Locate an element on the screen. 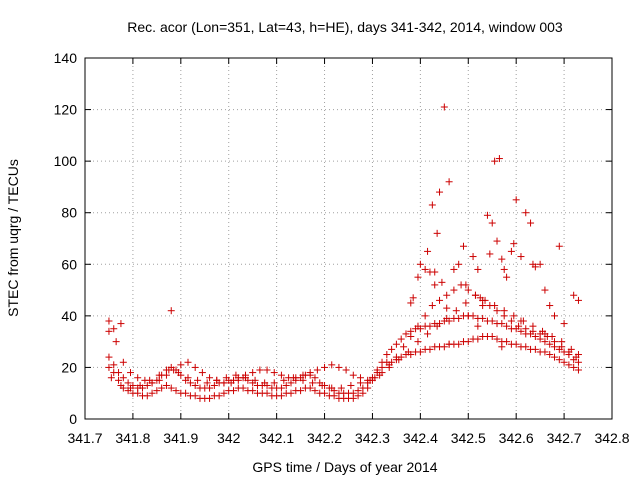 This screenshot has width=640, height=480. x-tick-label: 341.8 is located at coordinates (132, 438).